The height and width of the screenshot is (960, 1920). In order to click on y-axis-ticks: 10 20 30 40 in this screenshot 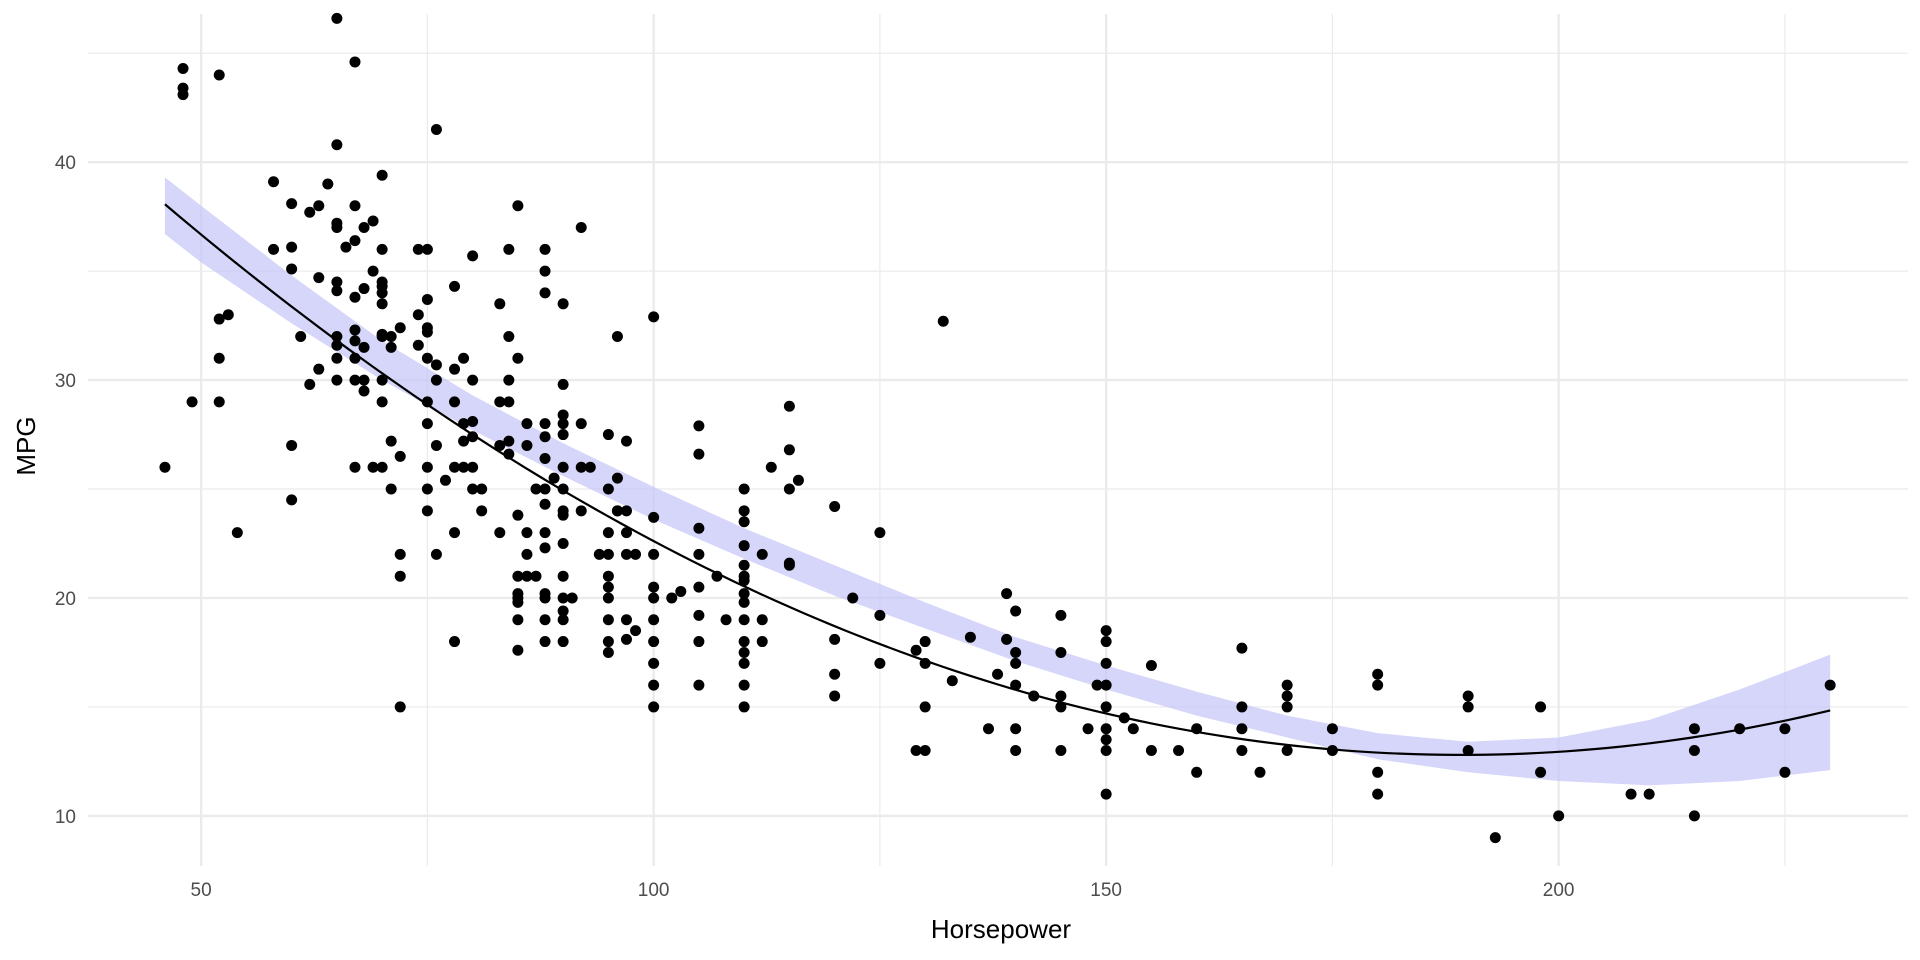, I will do `click(65, 490)`.